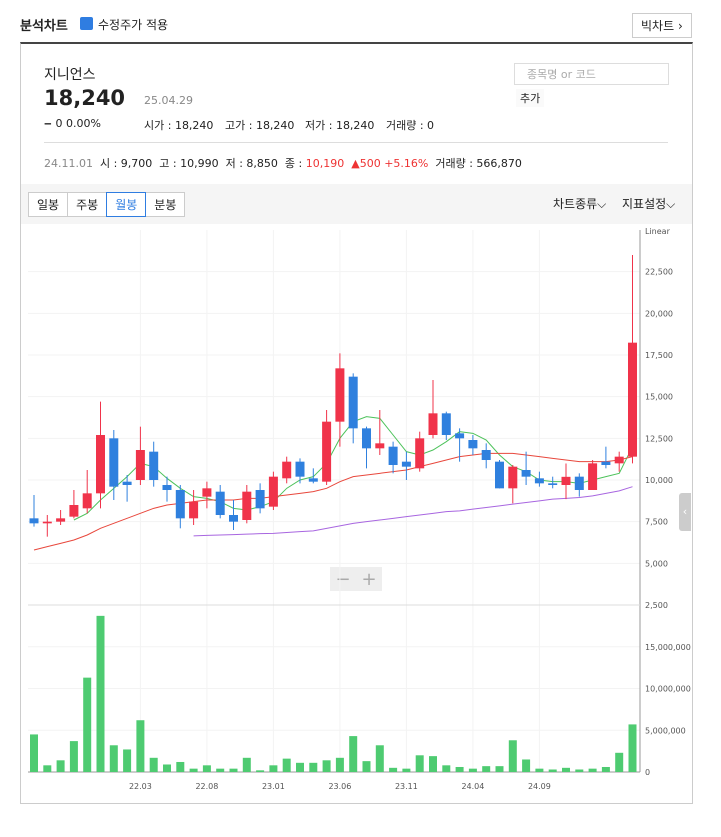 This screenshot has height=837, width=721. What do you see at coordinates (206, 786) in the screenshot?
I see `x-tick-label: 22.08` at bounding box center [206, 786].